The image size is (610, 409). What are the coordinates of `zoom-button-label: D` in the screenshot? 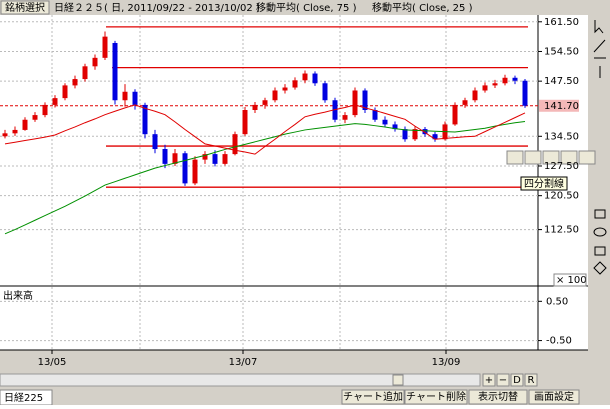 It's located at (517, 380).